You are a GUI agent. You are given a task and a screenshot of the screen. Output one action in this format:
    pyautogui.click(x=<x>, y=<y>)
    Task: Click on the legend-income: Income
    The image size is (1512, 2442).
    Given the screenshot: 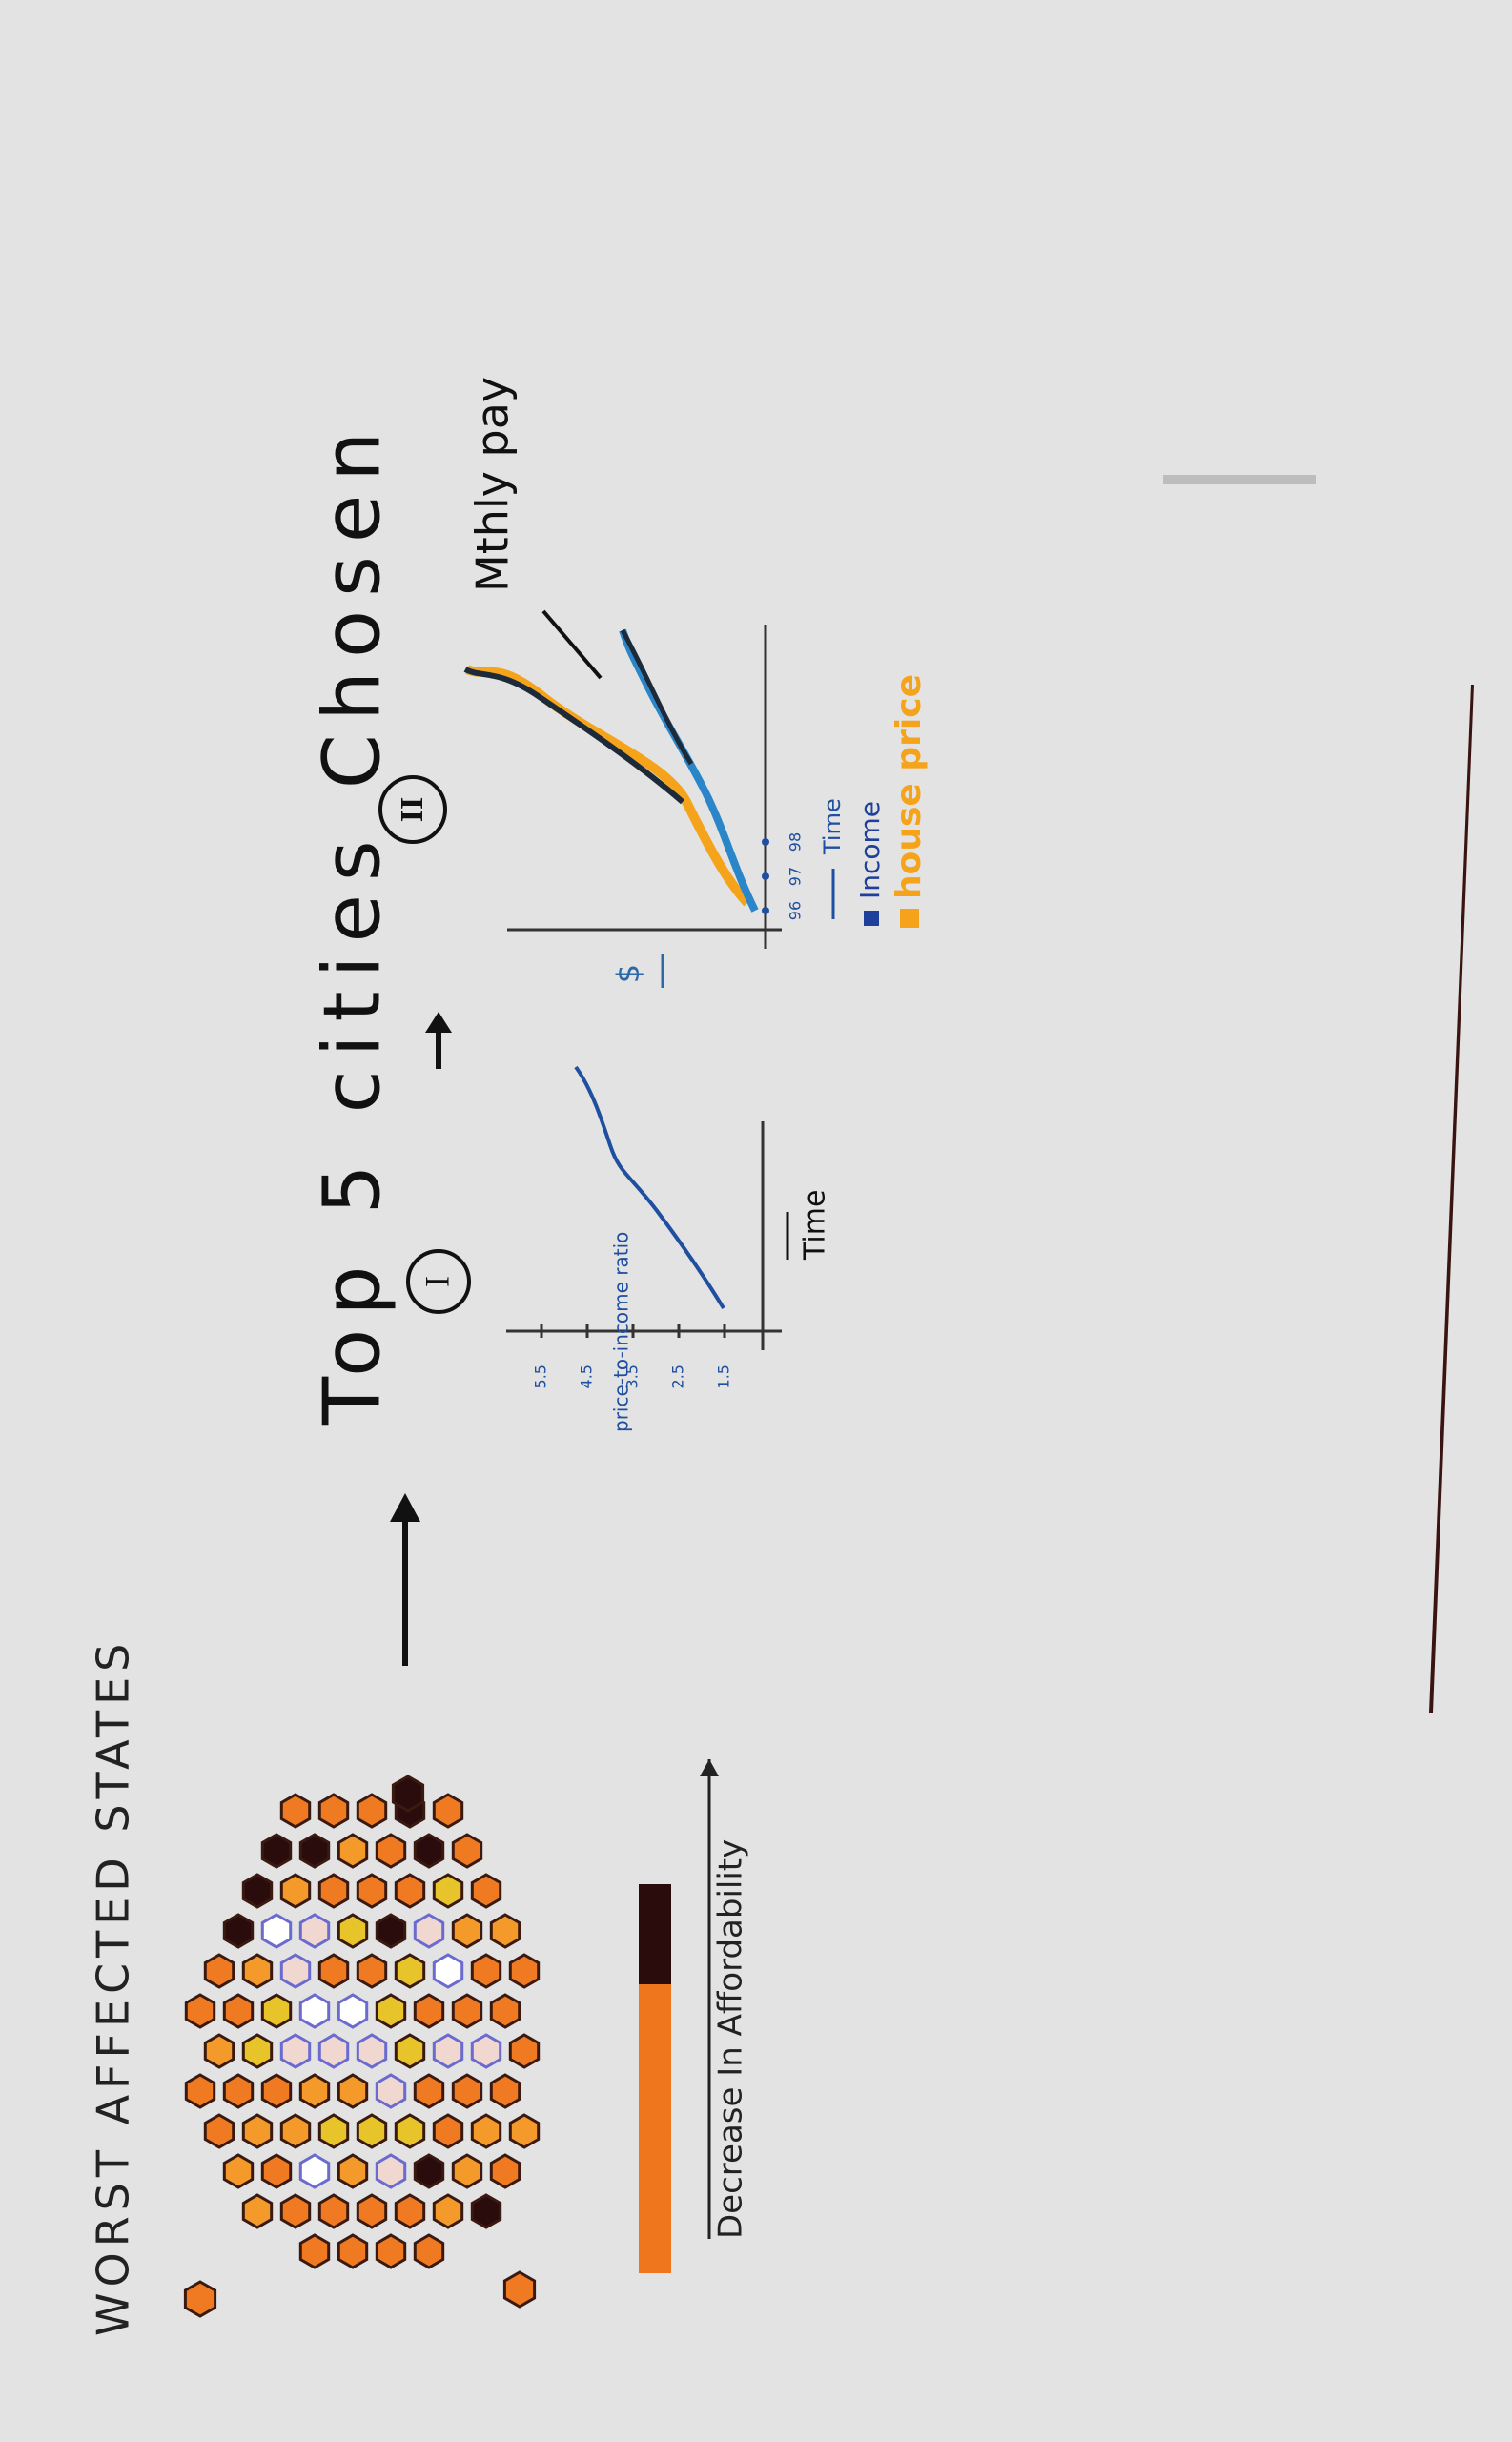 What is the action you would take?
    pyautogui.click(x=870, y=850)
    